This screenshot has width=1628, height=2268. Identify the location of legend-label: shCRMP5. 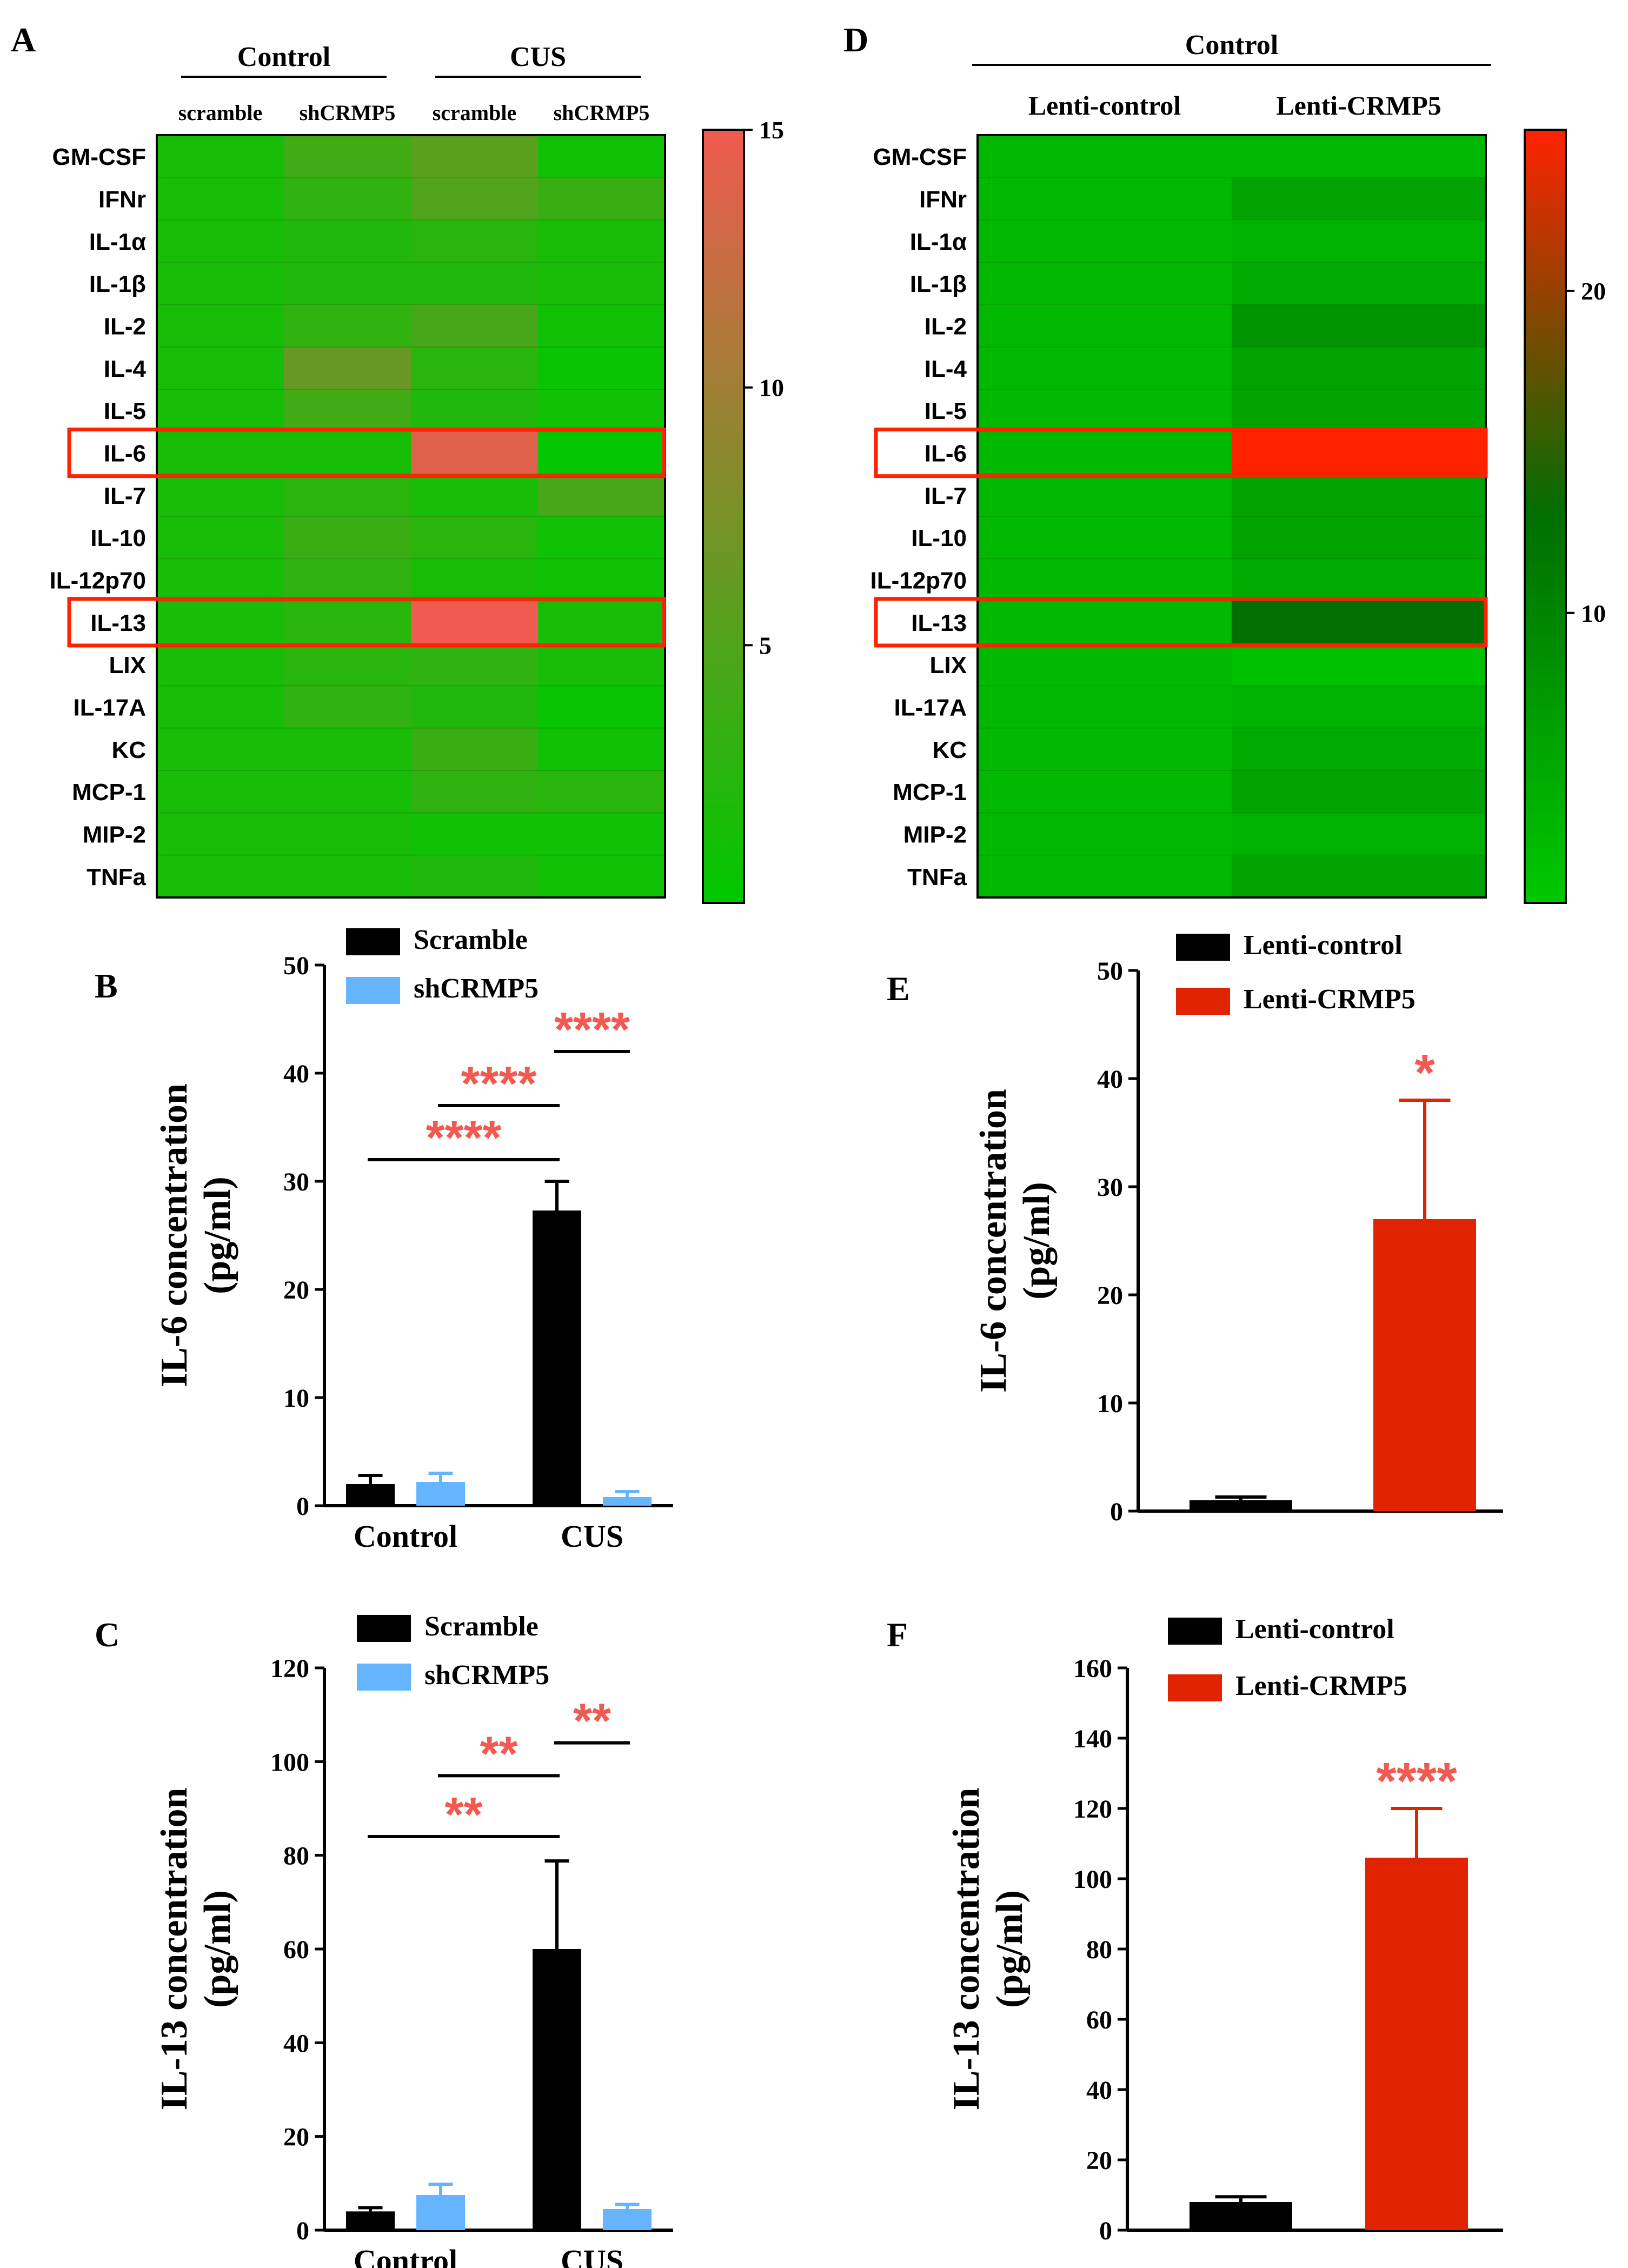
(487, 1676).